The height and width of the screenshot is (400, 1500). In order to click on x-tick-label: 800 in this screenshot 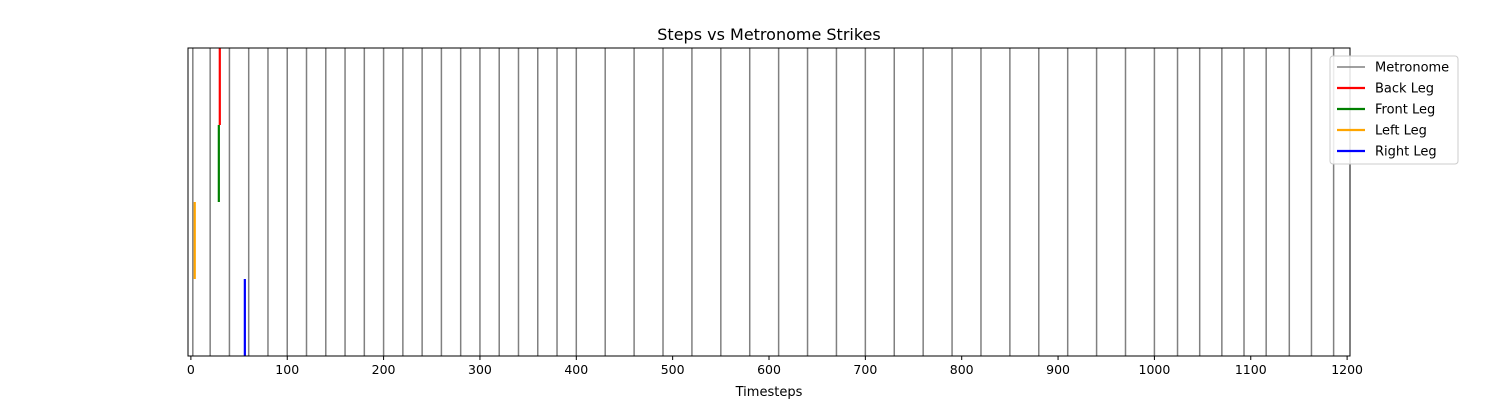, I will do `click(962, 369)`.